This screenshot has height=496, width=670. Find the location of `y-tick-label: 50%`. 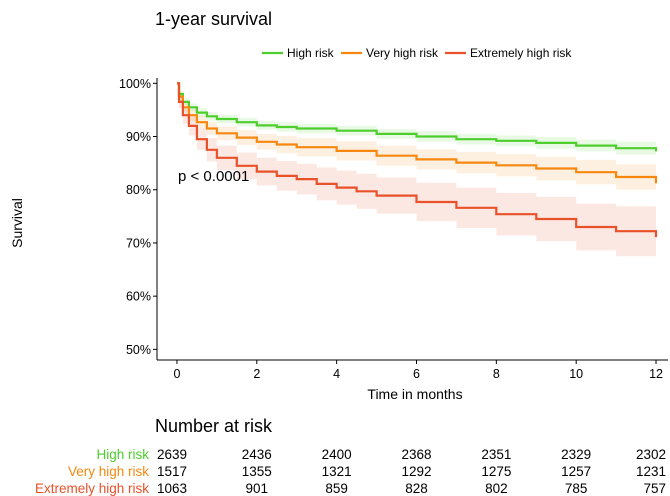

y-tick-label: 50% is located at coordinates (138, 350).